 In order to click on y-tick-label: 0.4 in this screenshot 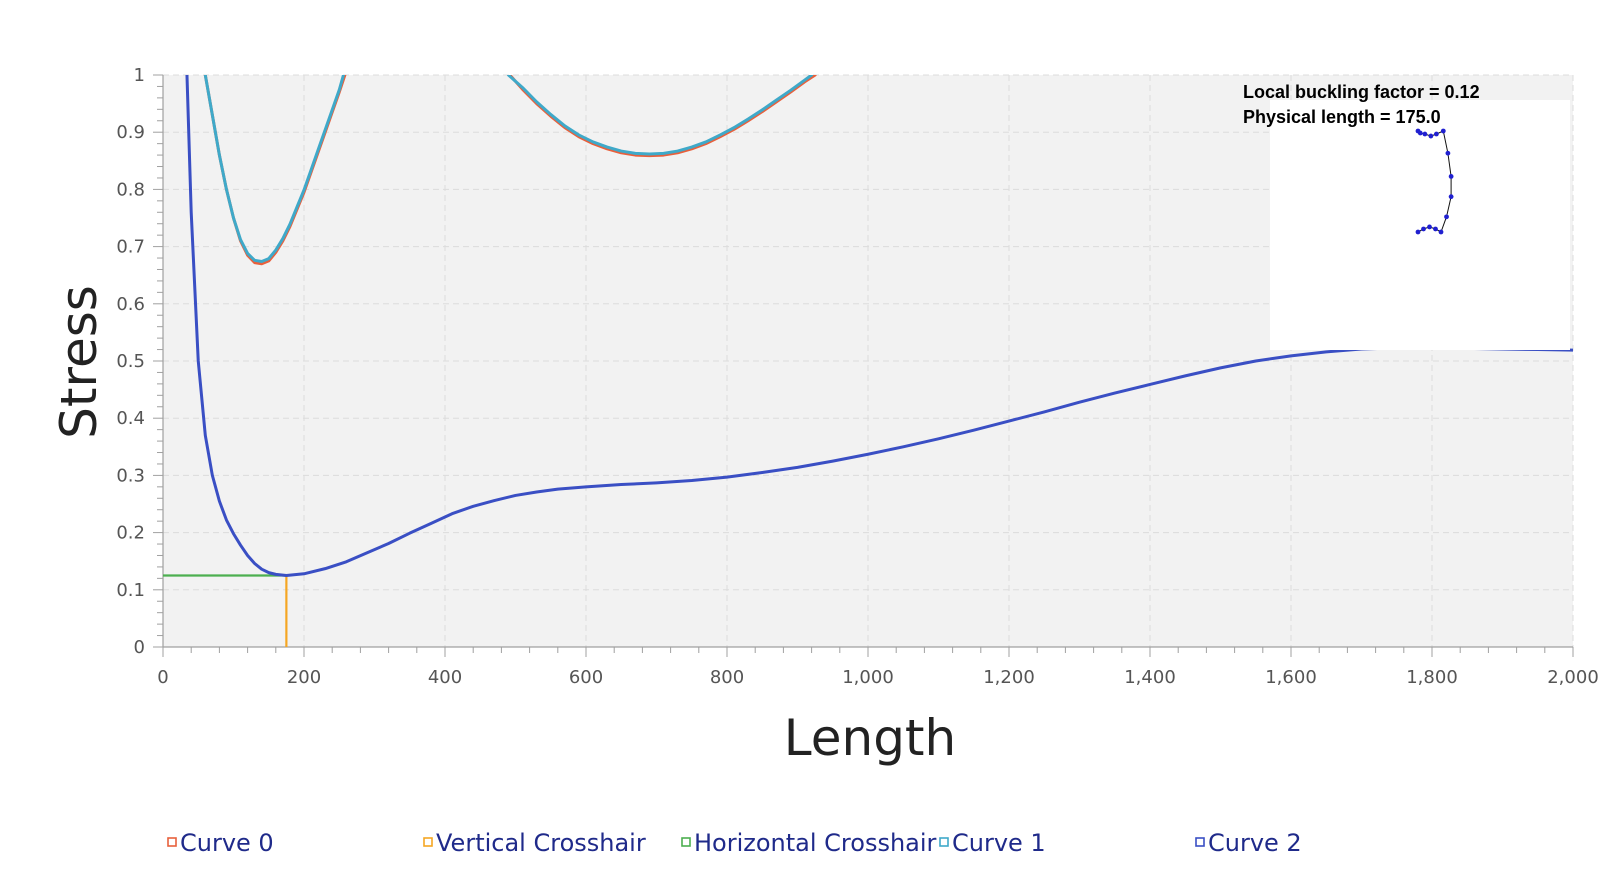, I will do `click(130, 418)`.